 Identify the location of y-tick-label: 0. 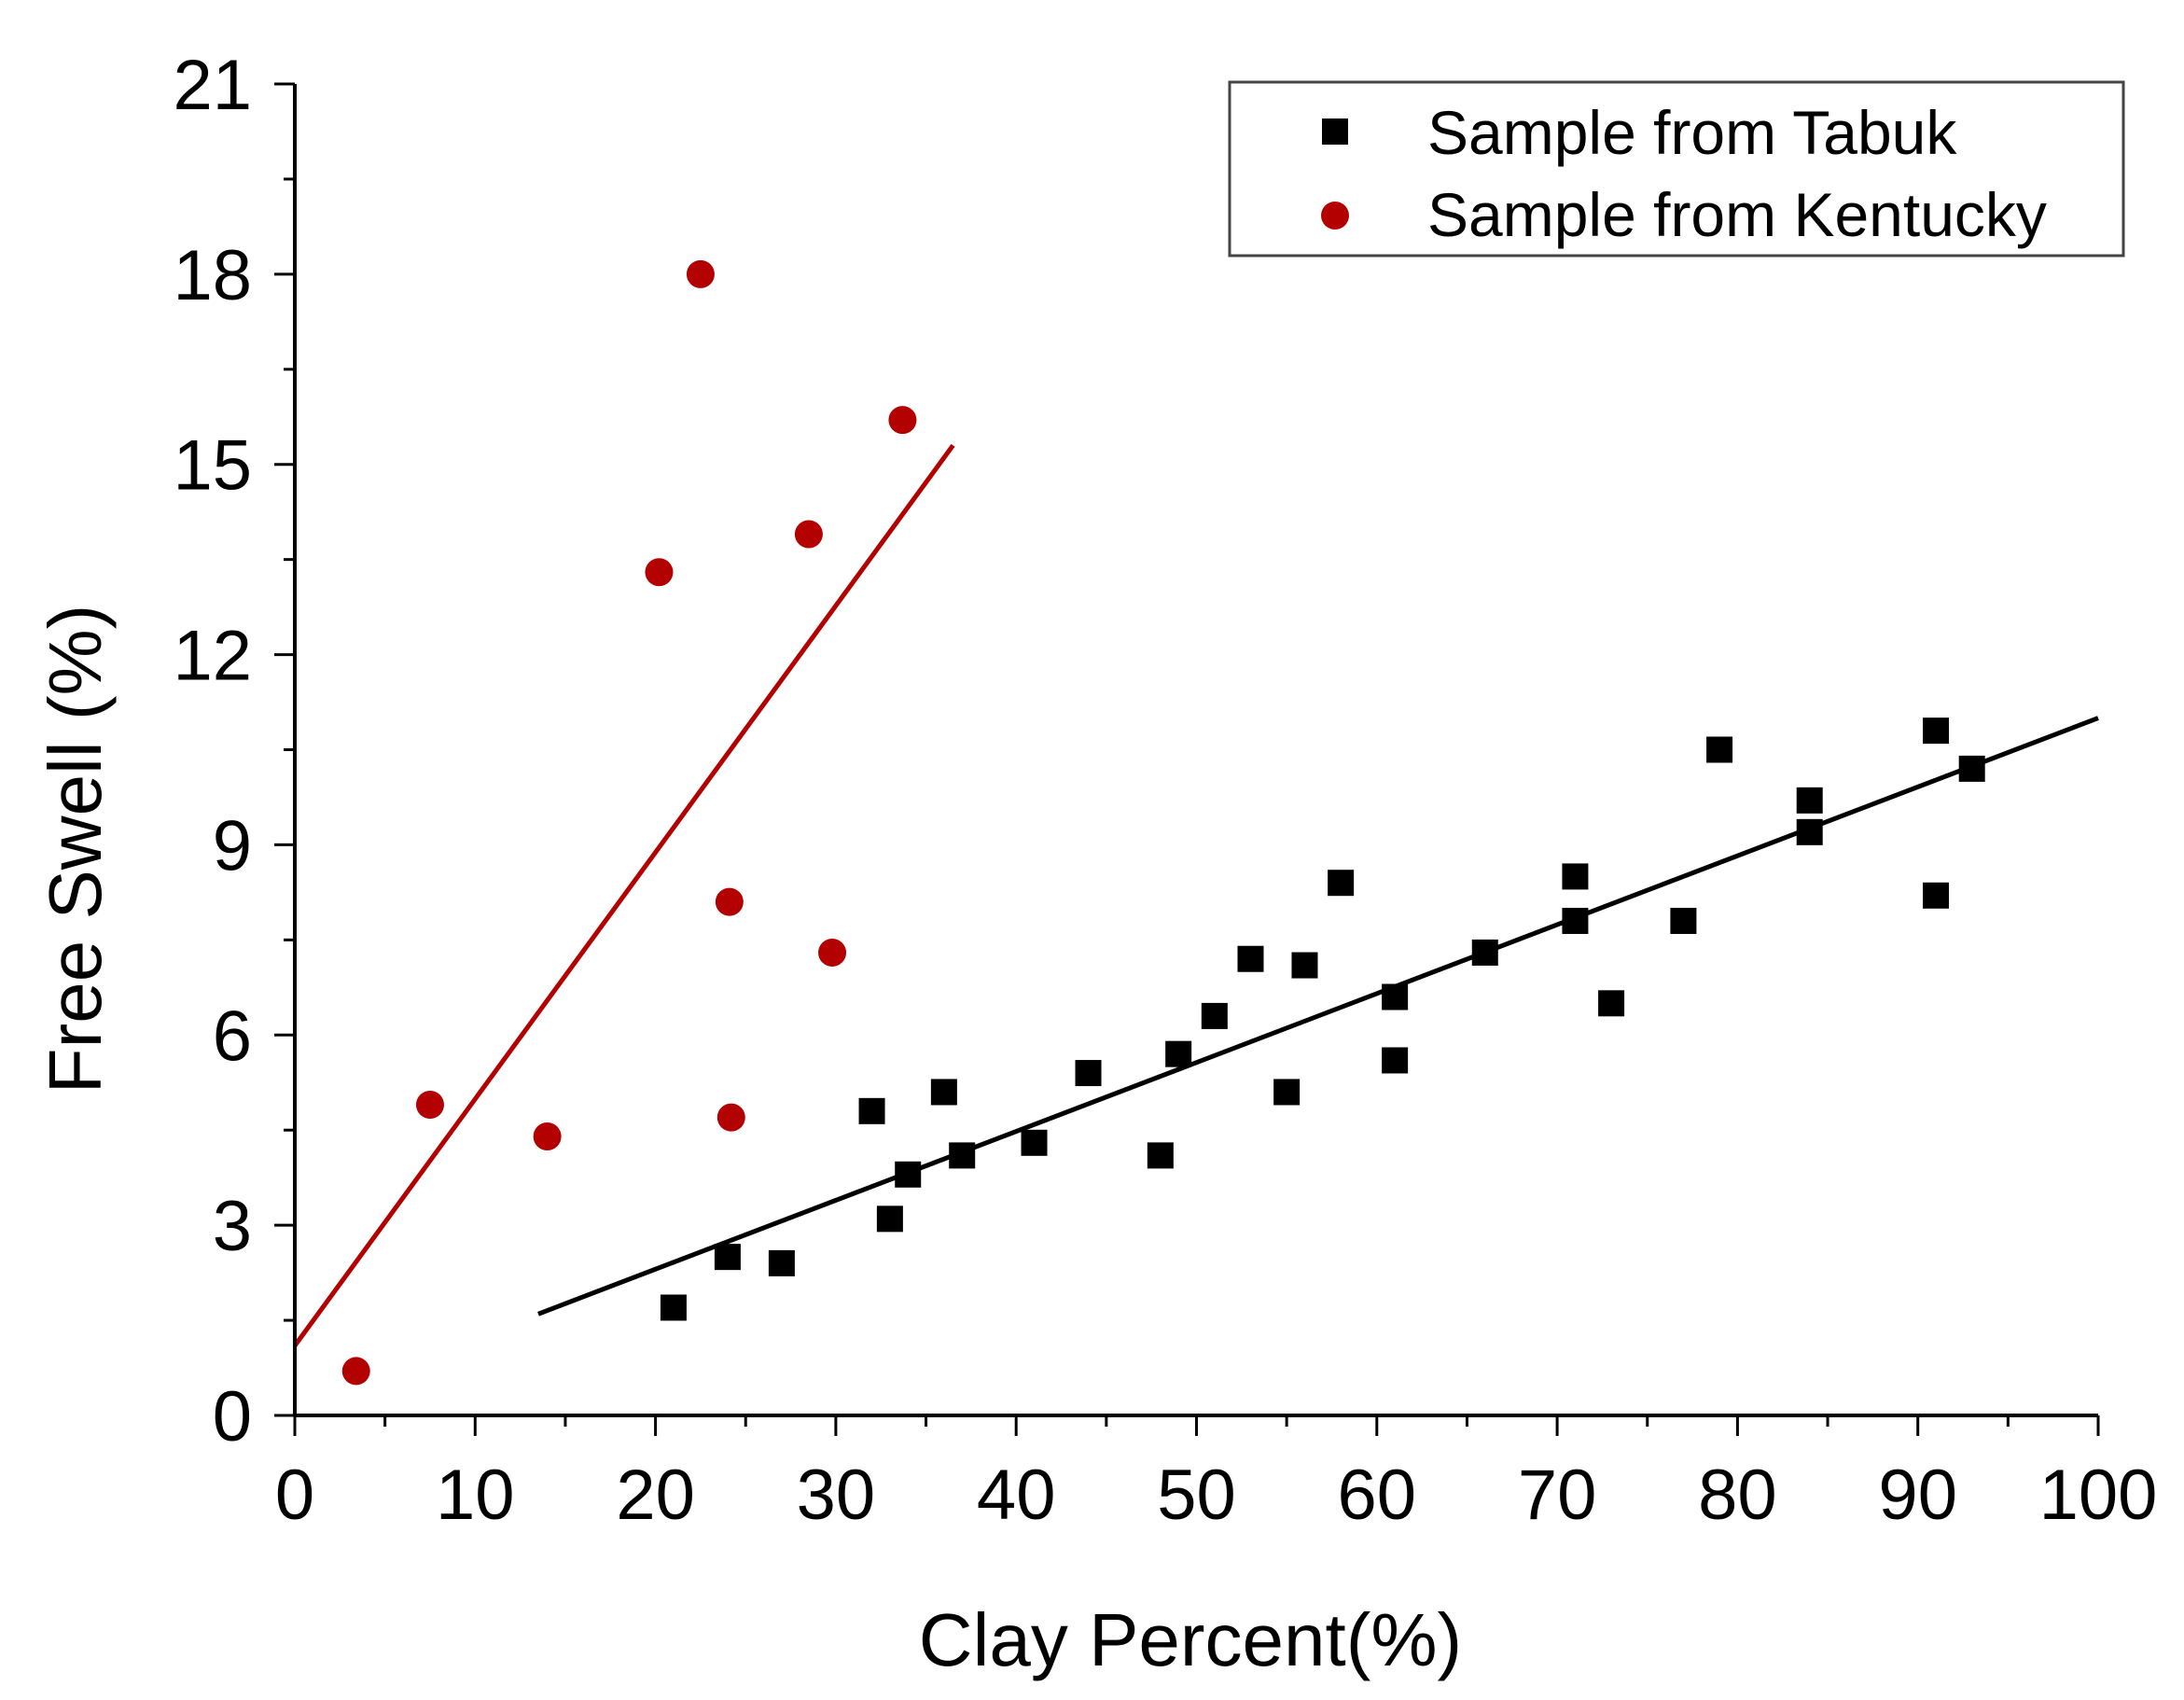
(232, 1416).